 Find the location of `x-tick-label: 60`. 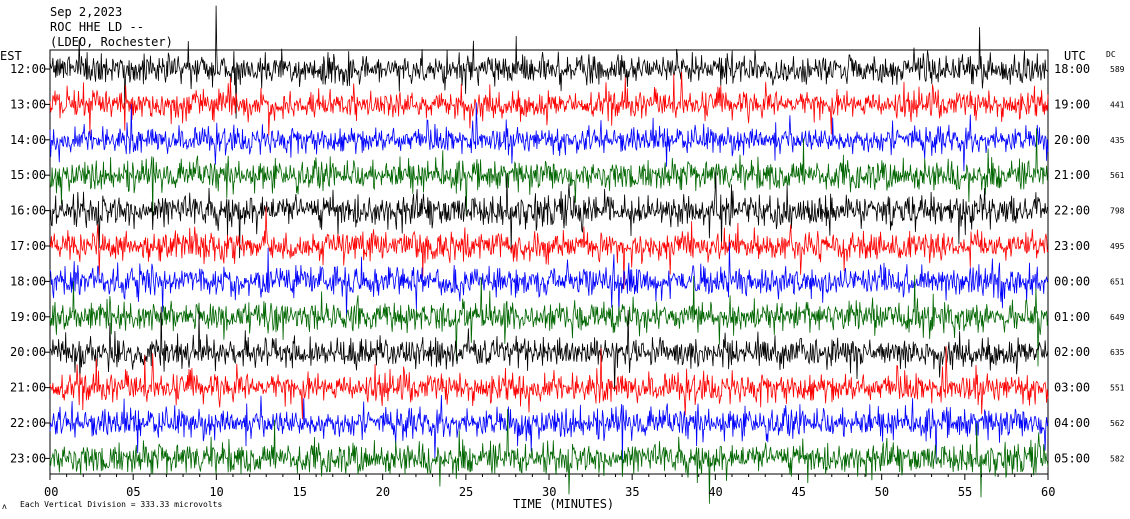

x-tick-label: 60 is located at coordinates (1048, 492).